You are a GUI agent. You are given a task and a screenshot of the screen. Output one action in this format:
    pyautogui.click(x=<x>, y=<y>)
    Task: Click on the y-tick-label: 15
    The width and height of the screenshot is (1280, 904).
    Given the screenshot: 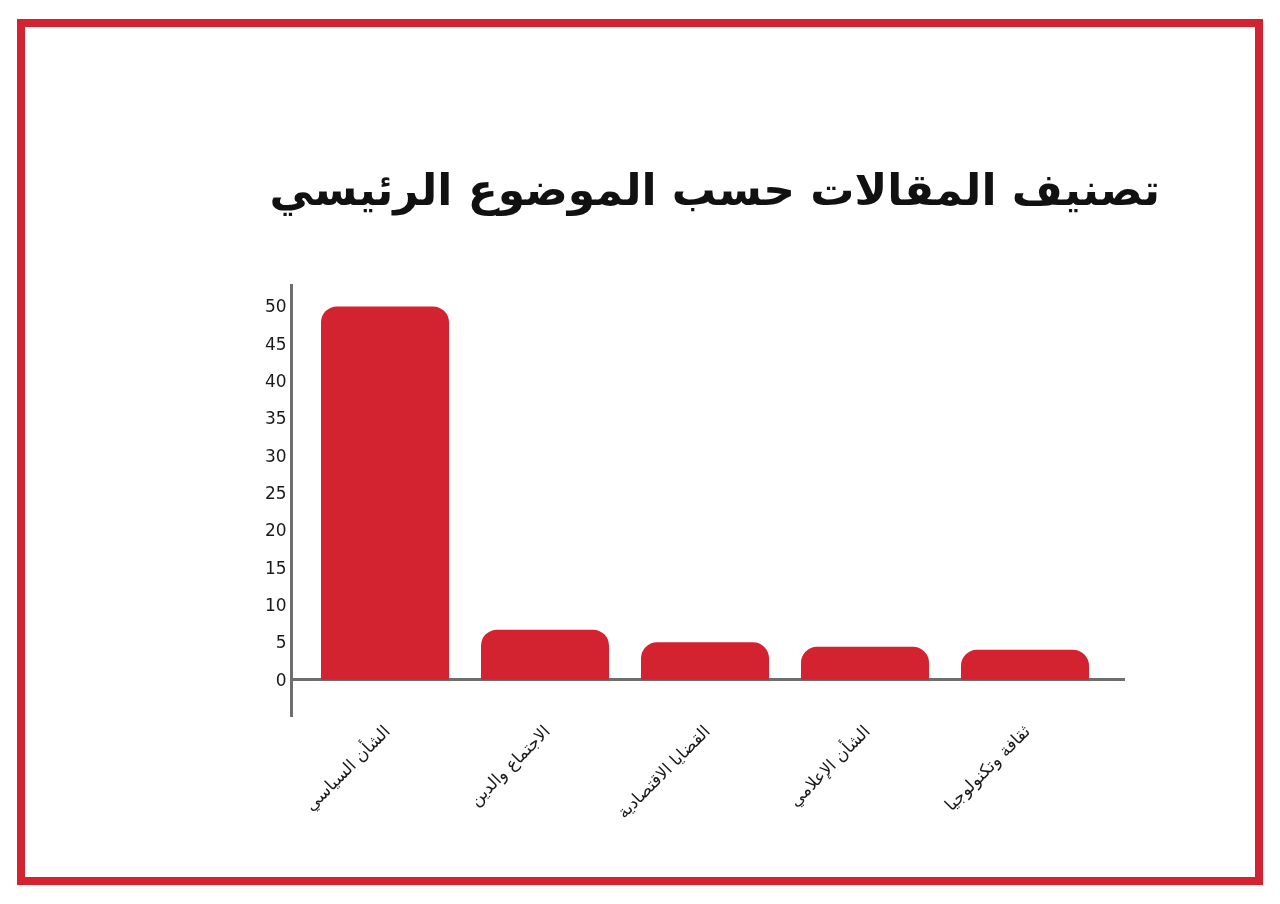 What is the action you would take?
    pyautogui.click(x=275, y=567)
    